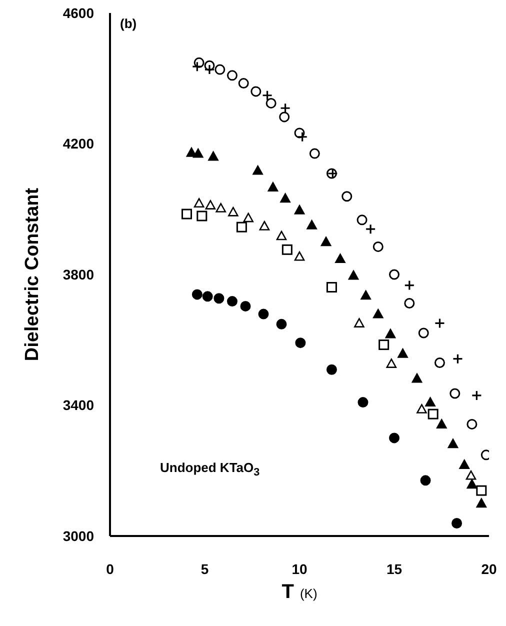 The height and width of the screenshot is (626, 506). Describe the element at coordinates (300, 592) in the screenshot. I see `x-axis-title: T (K)` at that location.